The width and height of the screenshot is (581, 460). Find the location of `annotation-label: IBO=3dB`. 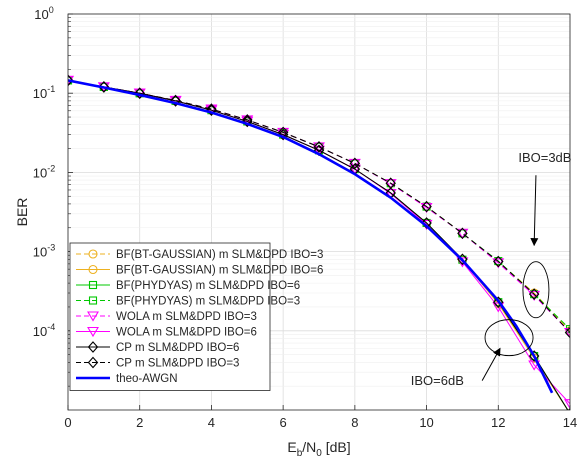

annotation-label: IBO=3dB is located at coordinates (544, 157).